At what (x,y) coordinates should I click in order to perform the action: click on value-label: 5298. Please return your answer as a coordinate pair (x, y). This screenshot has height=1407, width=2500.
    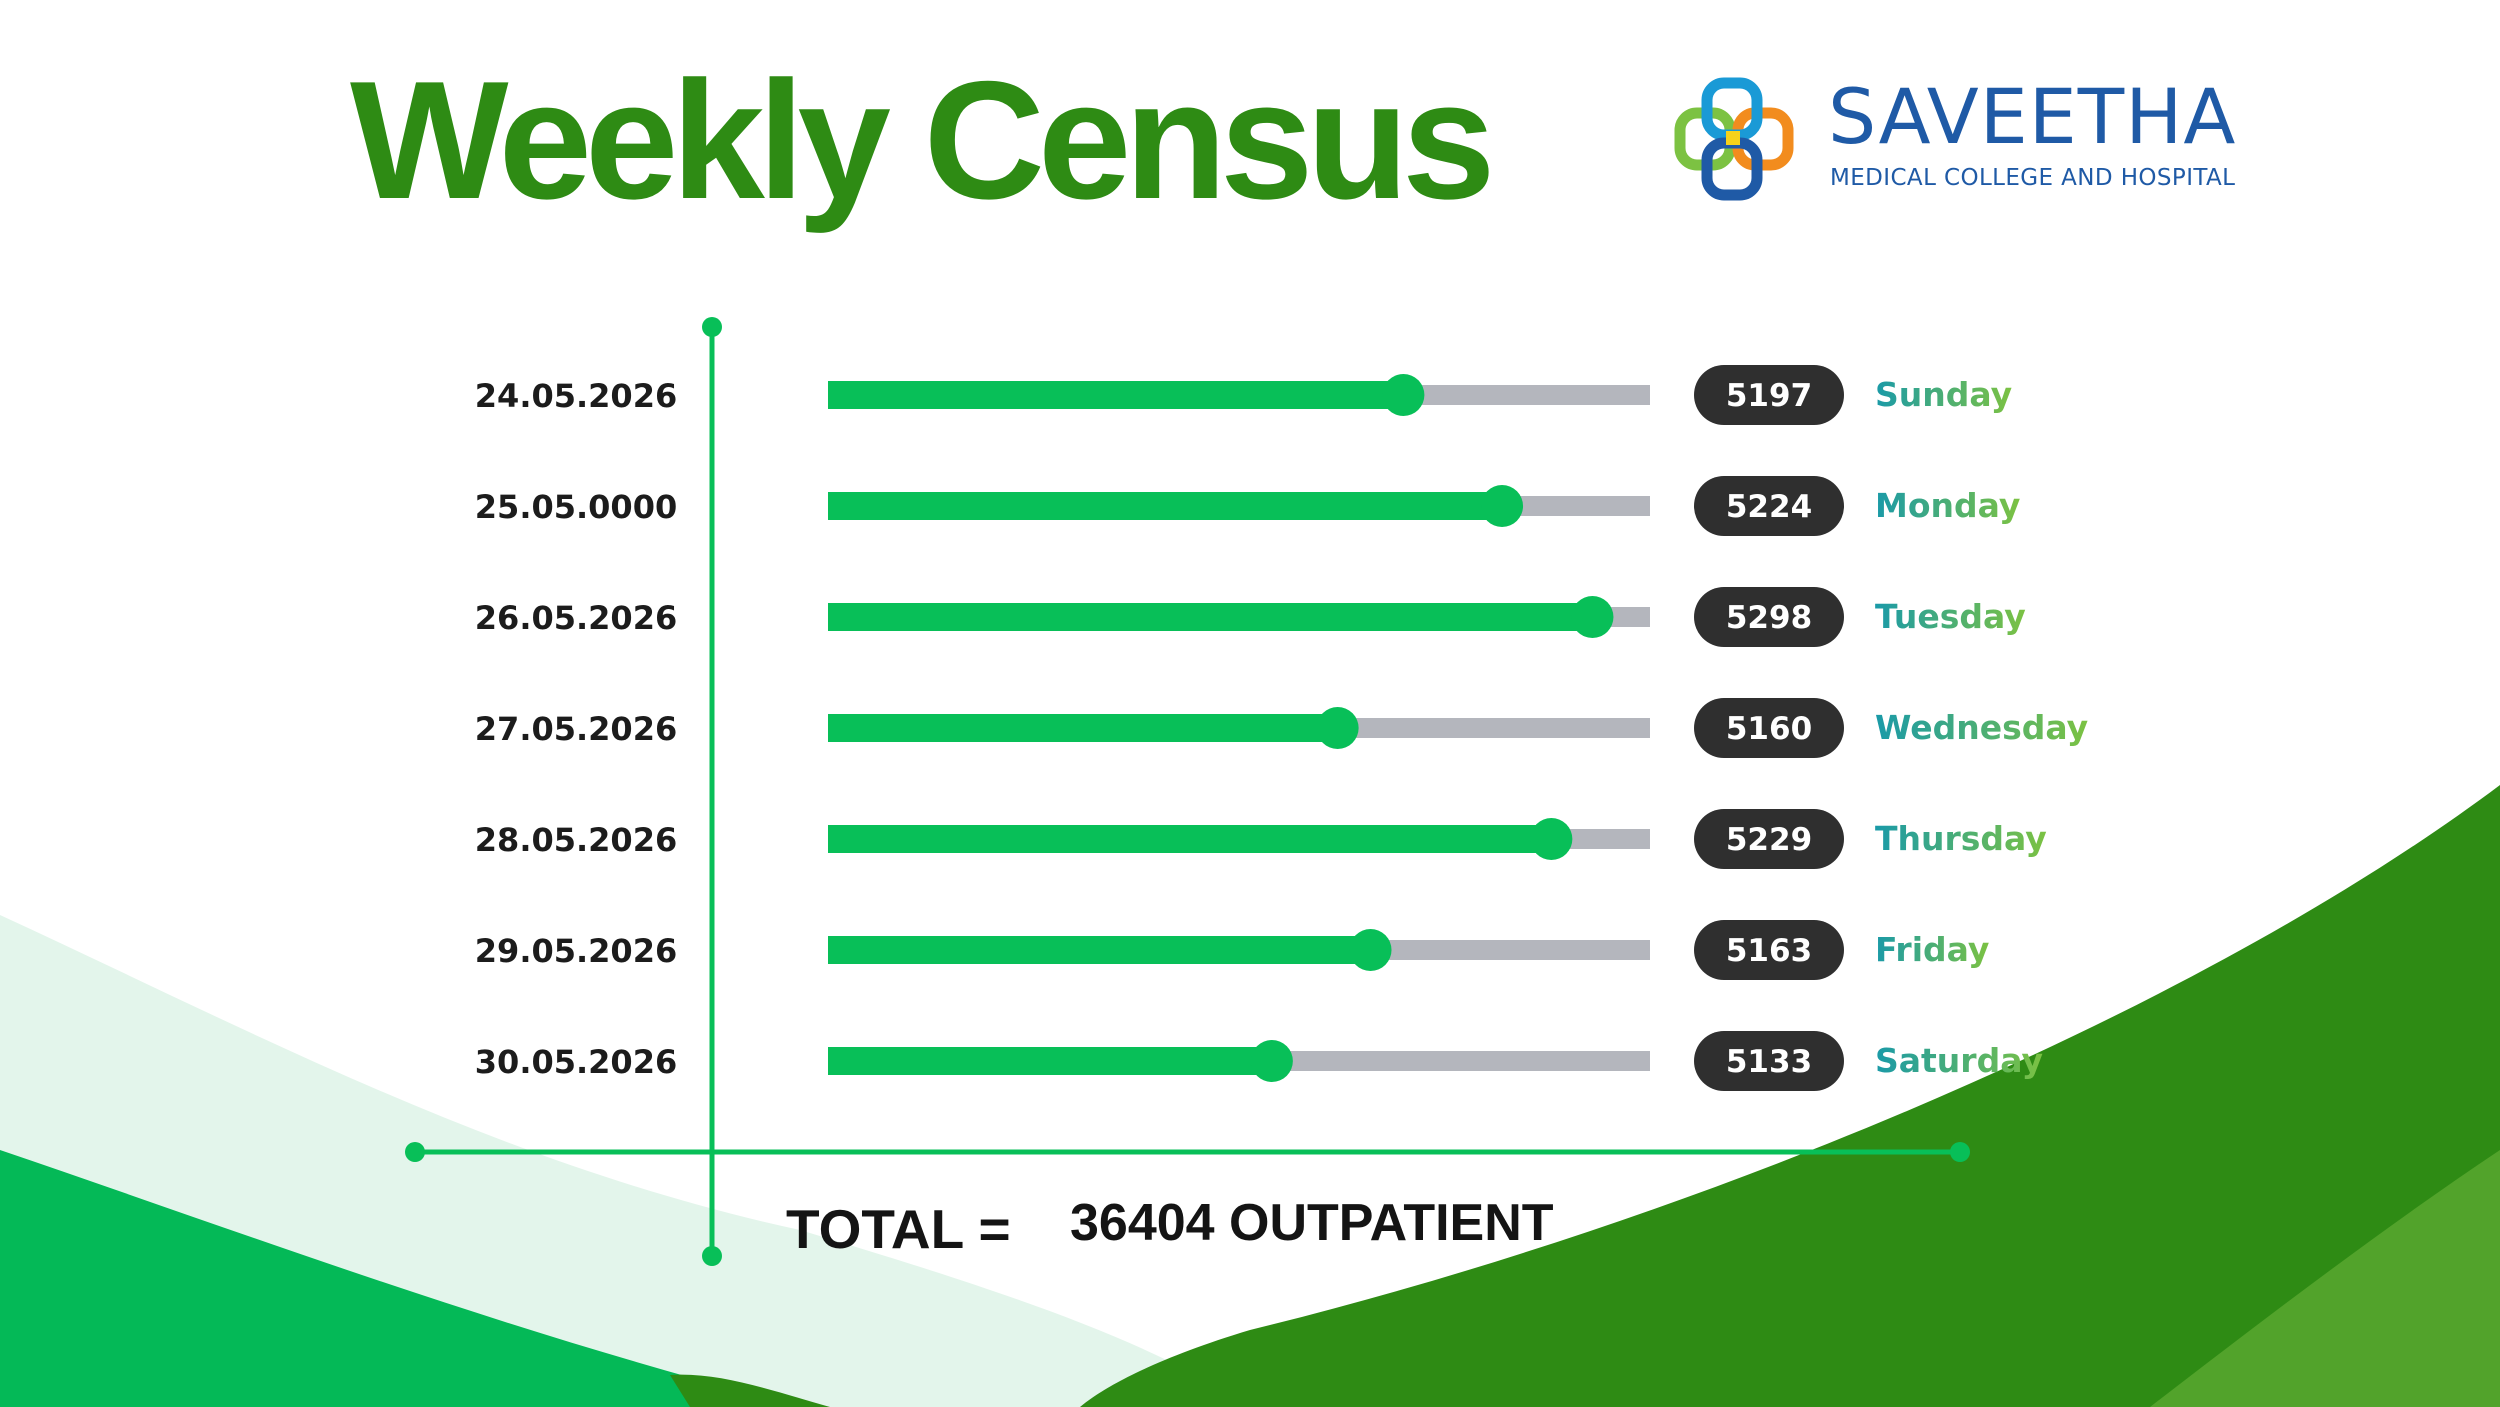
    Looking at the image, I should click on (1769, 618).